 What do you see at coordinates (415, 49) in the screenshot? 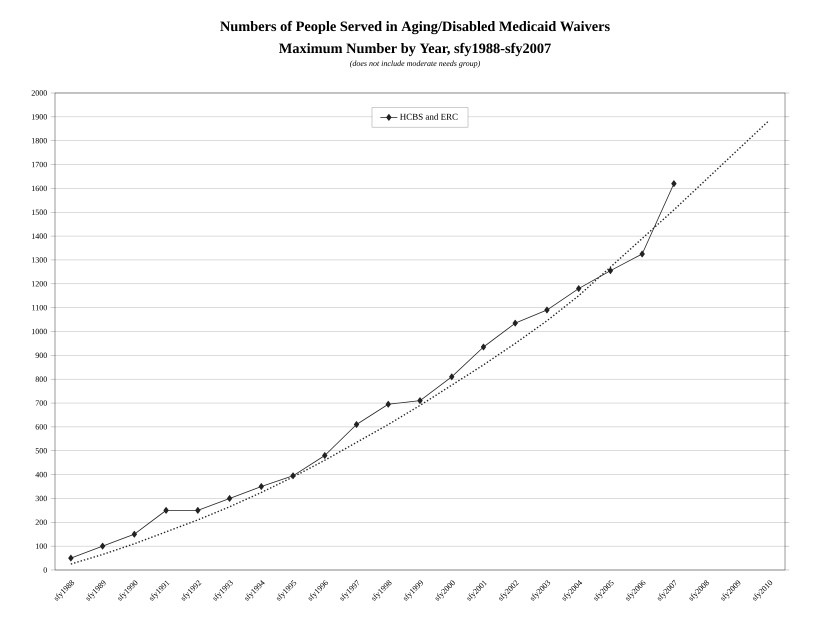
I see `chart-subtitle: Maximum Number by Year, sfy1988-sfy2007` at bounding box center [415, 49].